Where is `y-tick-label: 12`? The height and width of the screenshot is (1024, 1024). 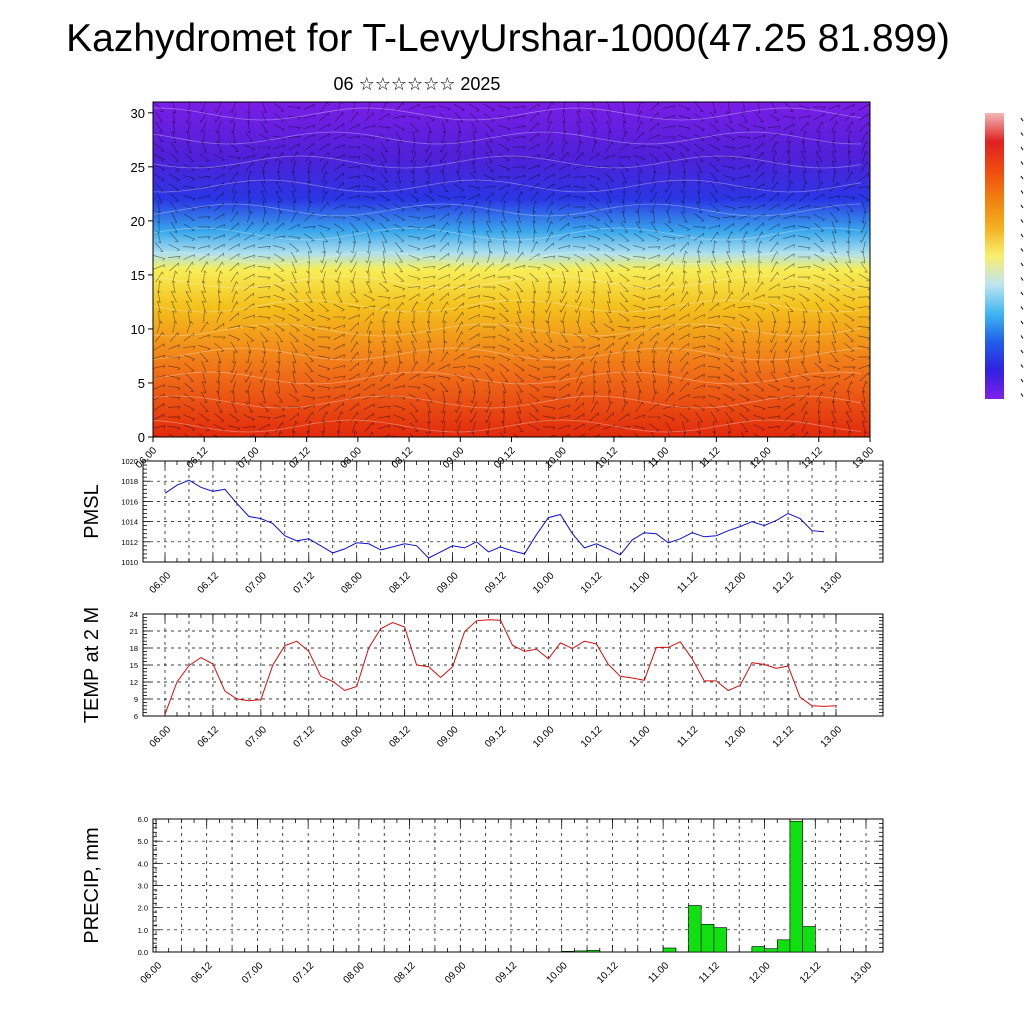 y-tick-label: 12 is located at coordinates (134, 682).